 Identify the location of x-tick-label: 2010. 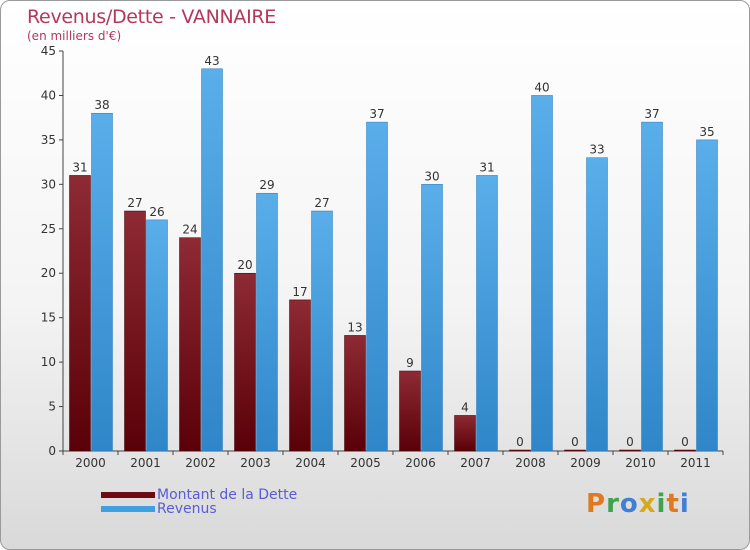
(640, 463).